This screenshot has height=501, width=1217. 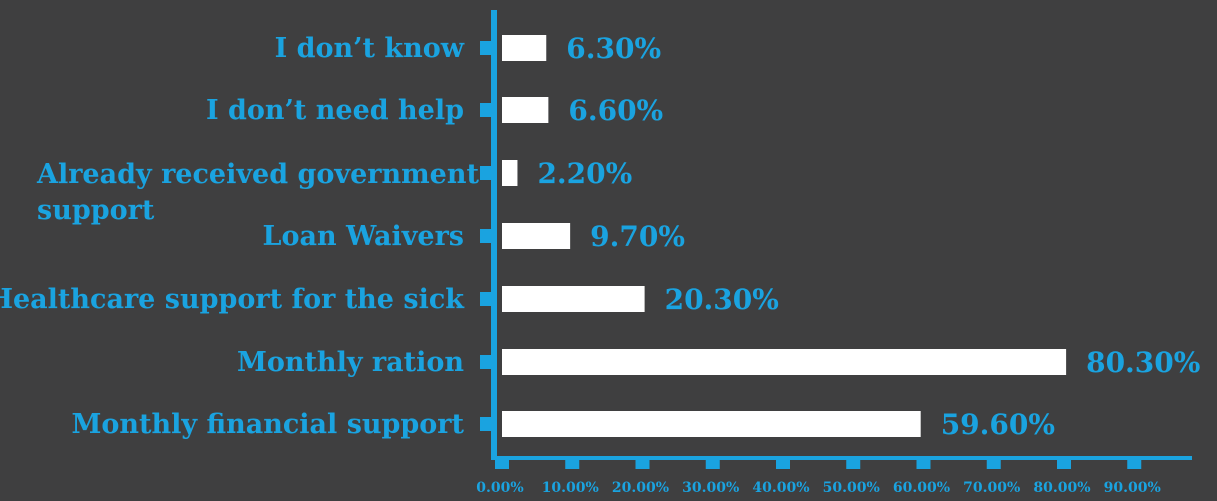 I want to click on x-tick-label: 0.00%, so click(x=499, y=488).